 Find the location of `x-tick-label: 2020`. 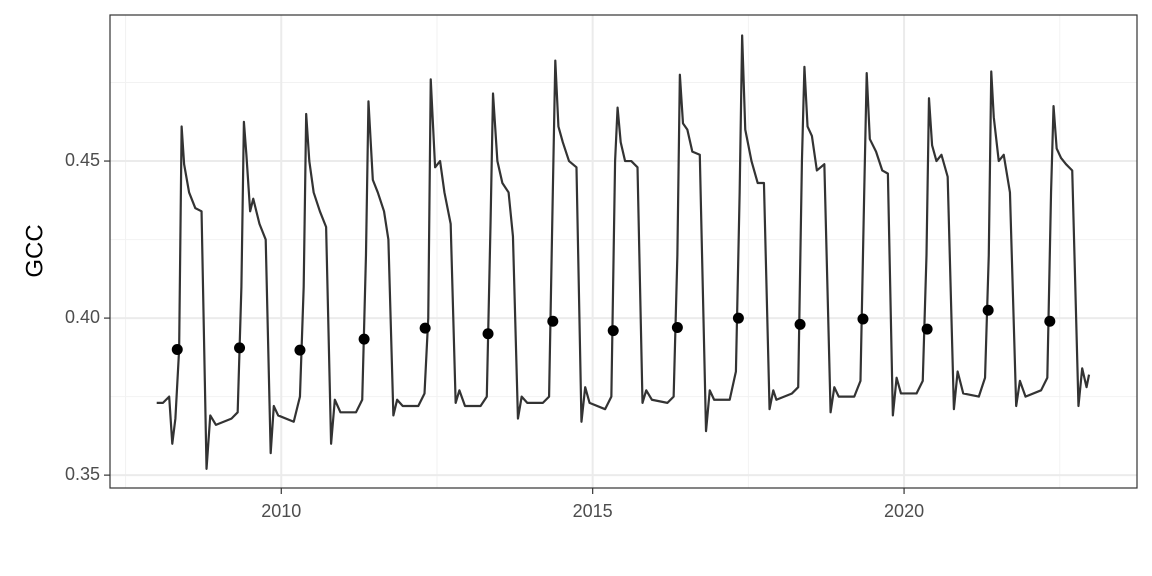

x-tick-label: 2020 is located at coordinates (904, 511).